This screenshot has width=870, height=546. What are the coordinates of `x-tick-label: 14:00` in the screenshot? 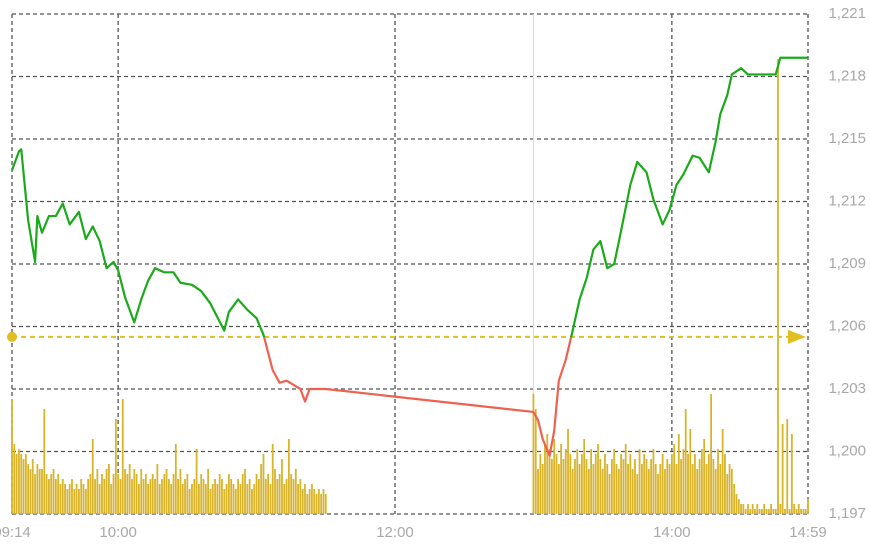 It's located at (672, 532).